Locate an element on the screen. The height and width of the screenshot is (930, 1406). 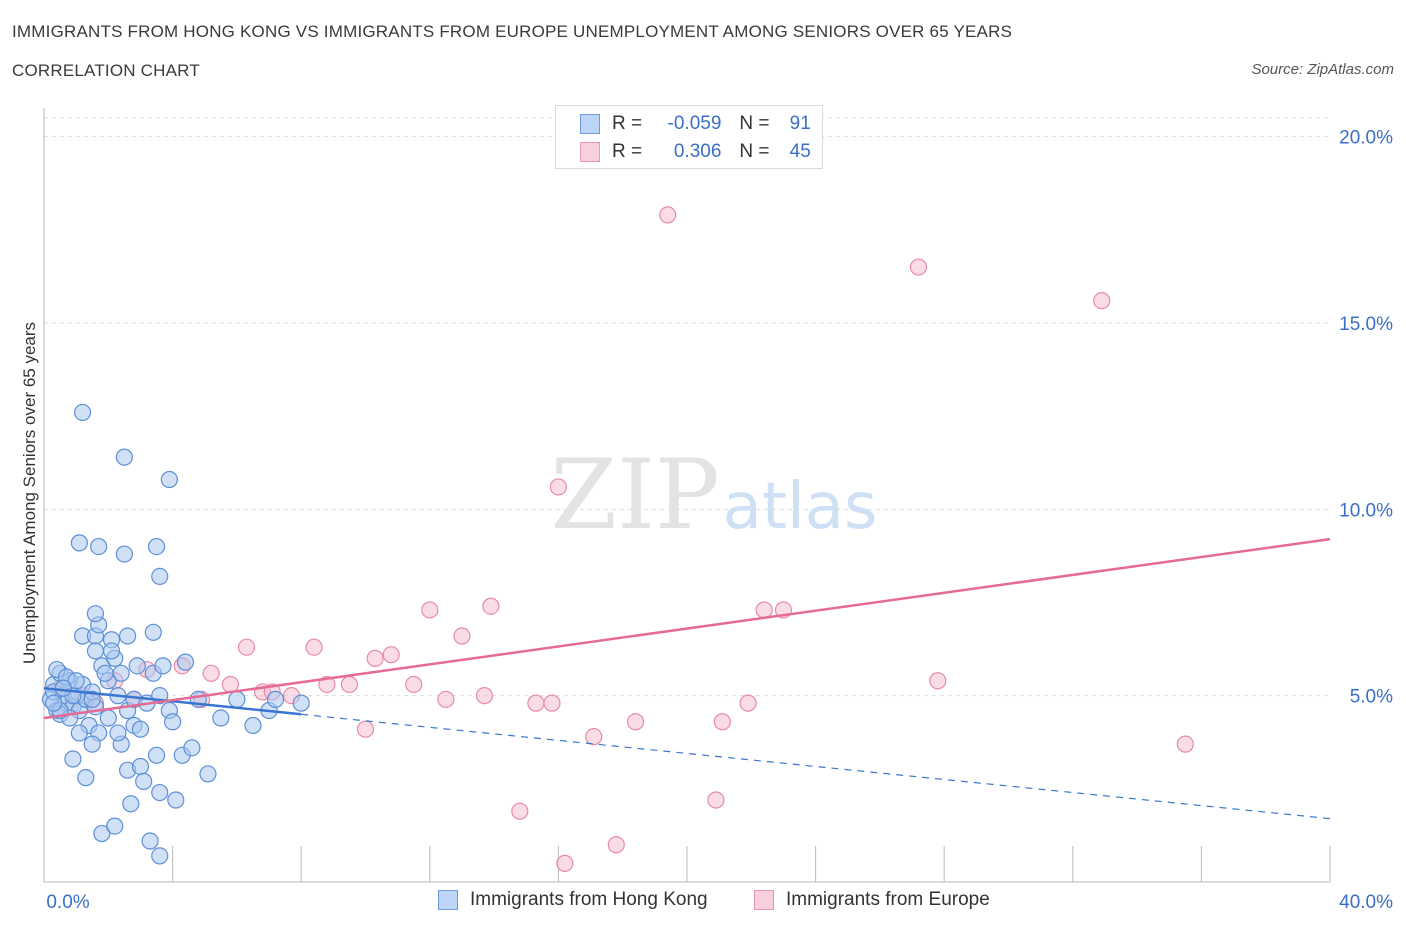
legend-n-value: 91 is located at coordinates (800, 123).